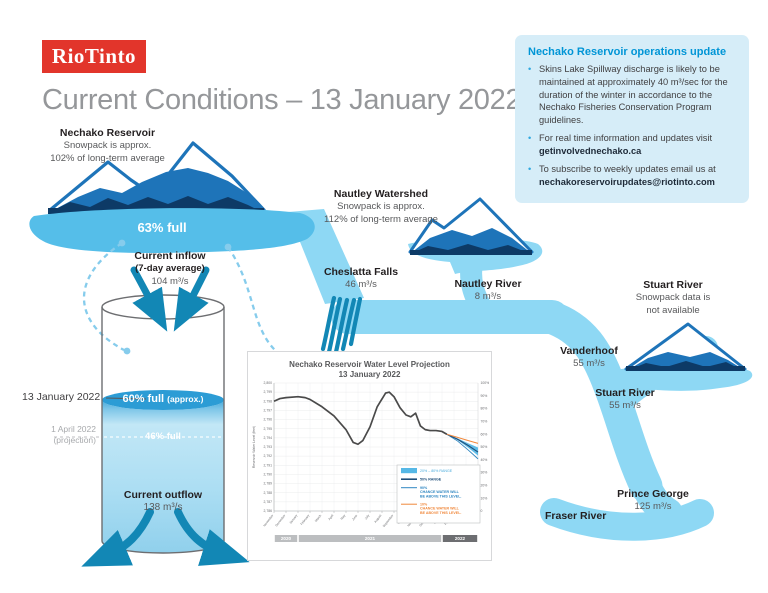 Image resolution: width=768 pixels, height=593 pixels. Describe the element at coordinates (268, 411) in the screenshot. I see `y-left-tick: 2,797` at that location.